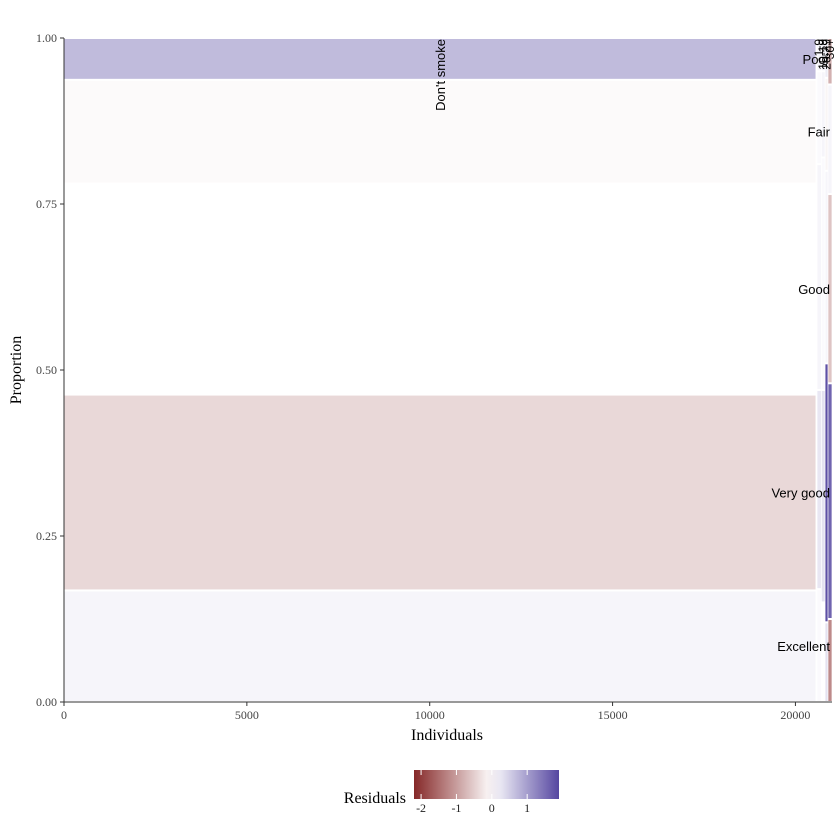 Image resolution: width=840 pixels, height=840 pixels. I want to click on x-axis-title: Individuals, so click(447, 735).